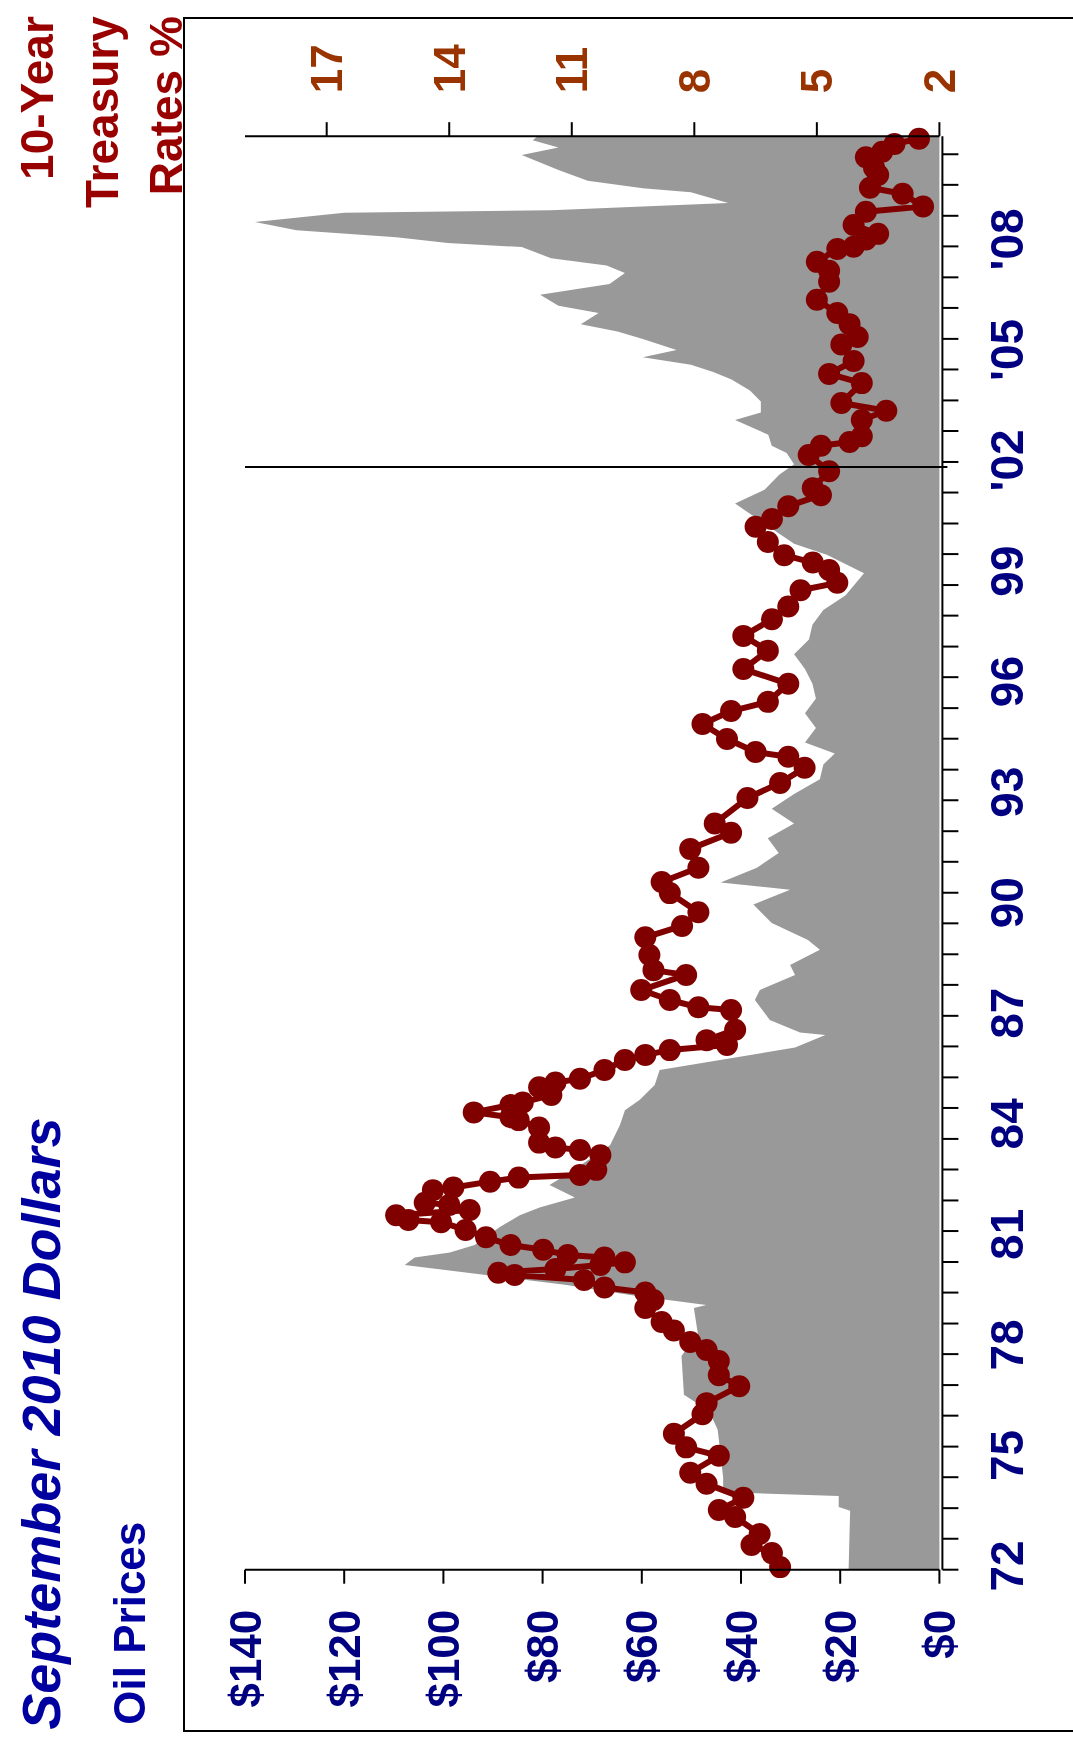 The width and height of the screenshot is (1073, 1740). Describe the element at coordinates (1007, 1013) in the screenshot. I see `y-tick-label: 87` at that location.